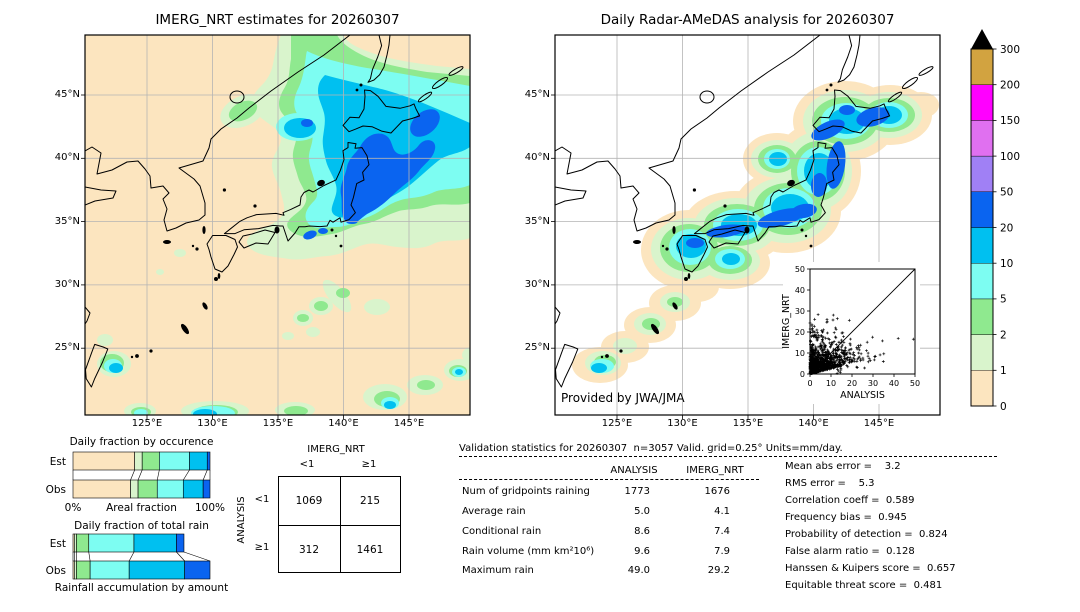 The width and height of the screenshot is (1080, 612). What do you see at coordinates (800, 353) in the screenshot?
I see `inset-y-tick: 10` at bounding box center [800, 353].